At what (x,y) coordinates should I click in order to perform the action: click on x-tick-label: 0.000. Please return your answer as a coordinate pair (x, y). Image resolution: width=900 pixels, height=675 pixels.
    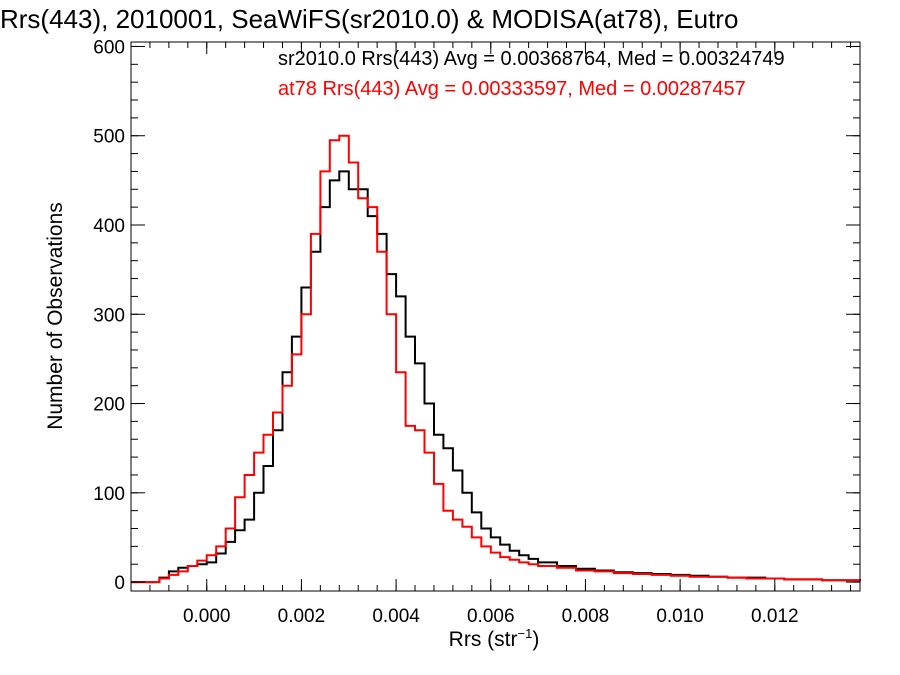
    Looking at the image, I should click on (207, 616).